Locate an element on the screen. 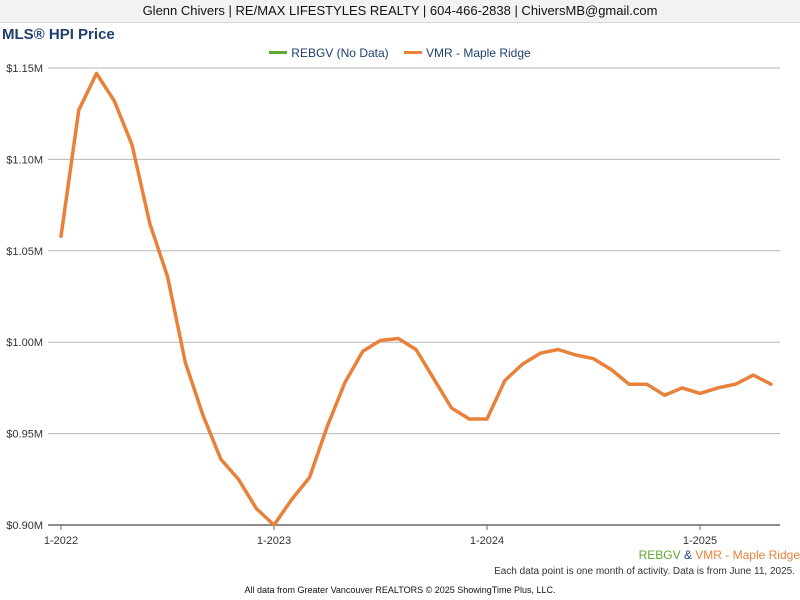  footer-legend: REBGV & VMR - Maple Ridge is located at coordinates (719, 555).